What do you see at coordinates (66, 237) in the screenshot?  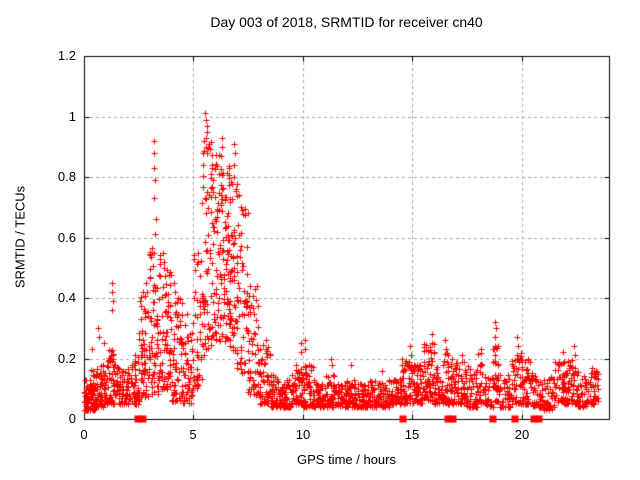 I see `y-tick-label: 0.6` at bounding box center [66, 237].